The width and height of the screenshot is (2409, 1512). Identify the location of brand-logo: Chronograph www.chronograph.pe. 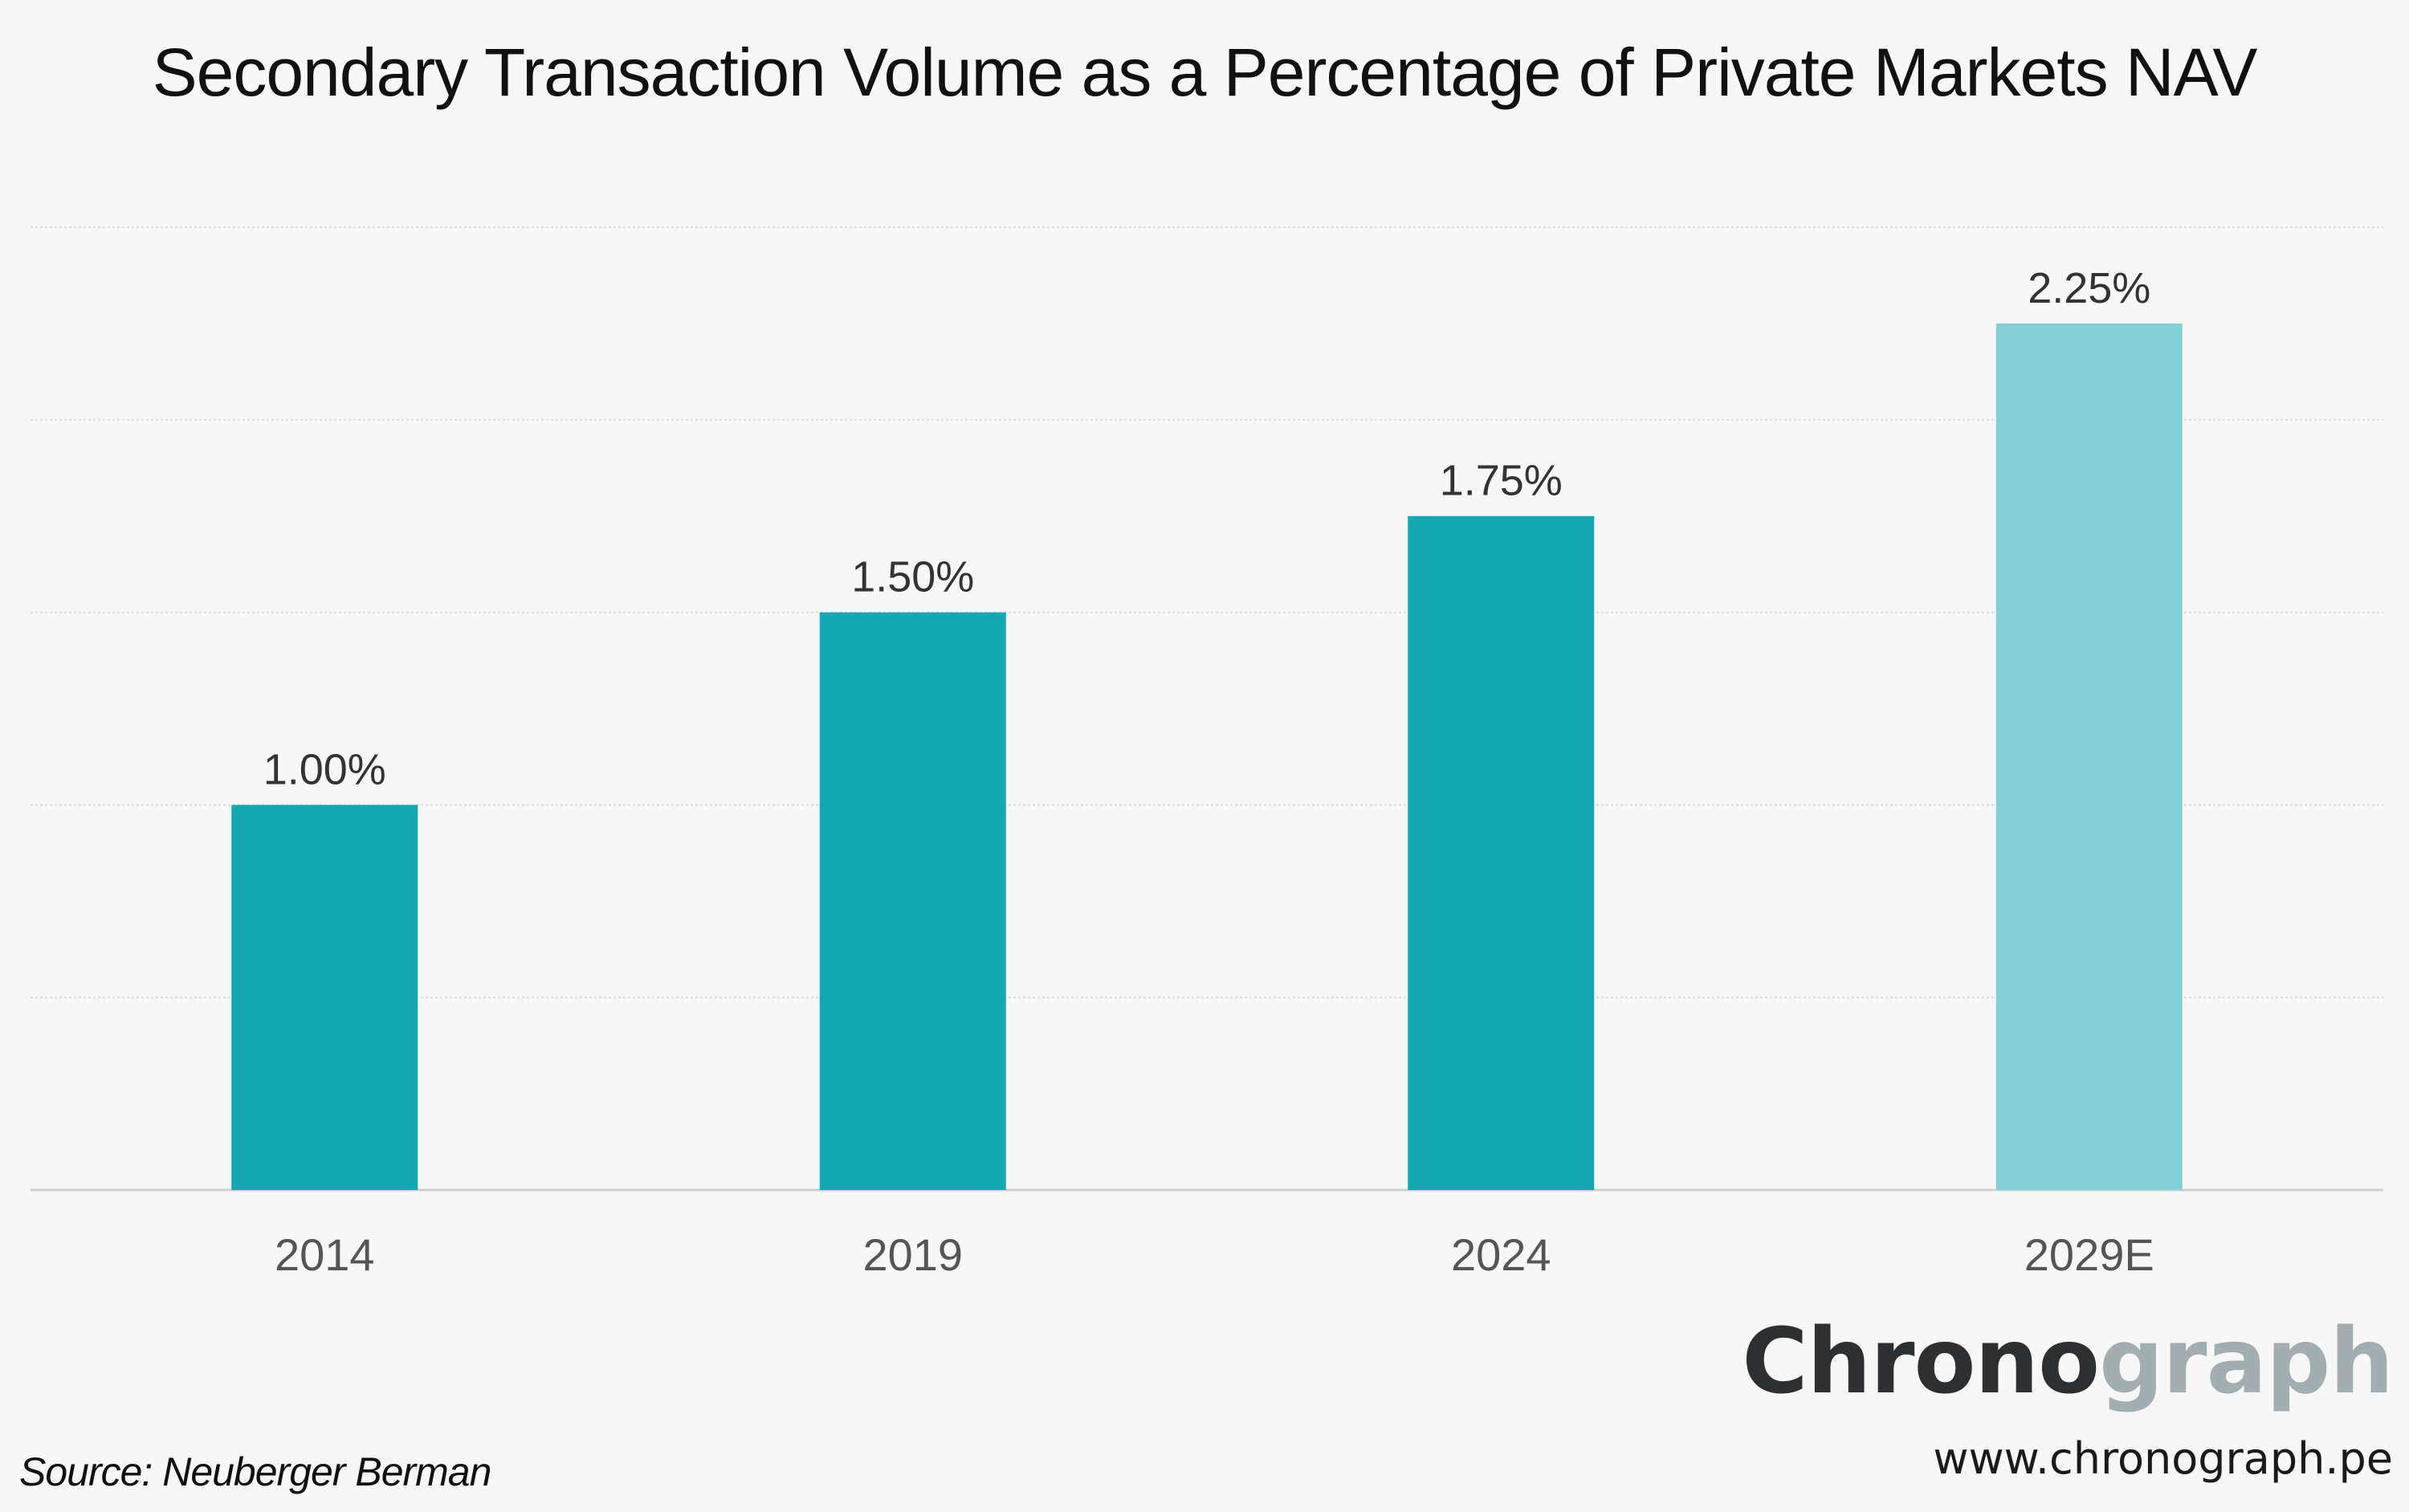
(2068, 1401).